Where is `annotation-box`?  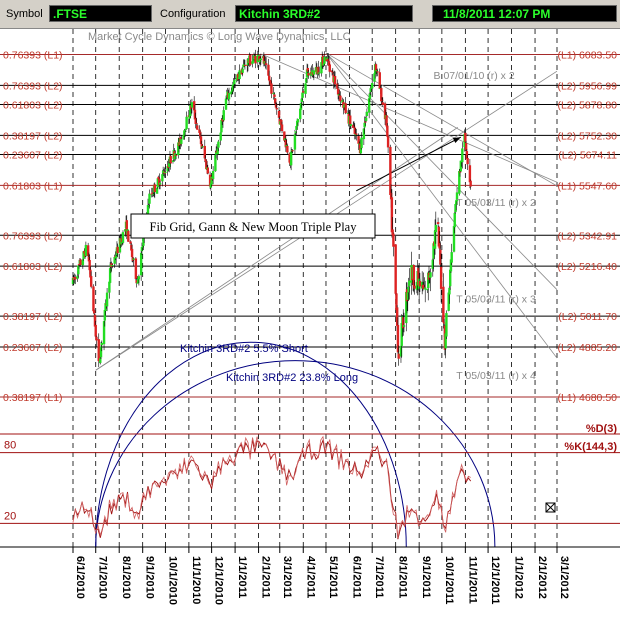
annotation-box is located at coordinates (253, 226).